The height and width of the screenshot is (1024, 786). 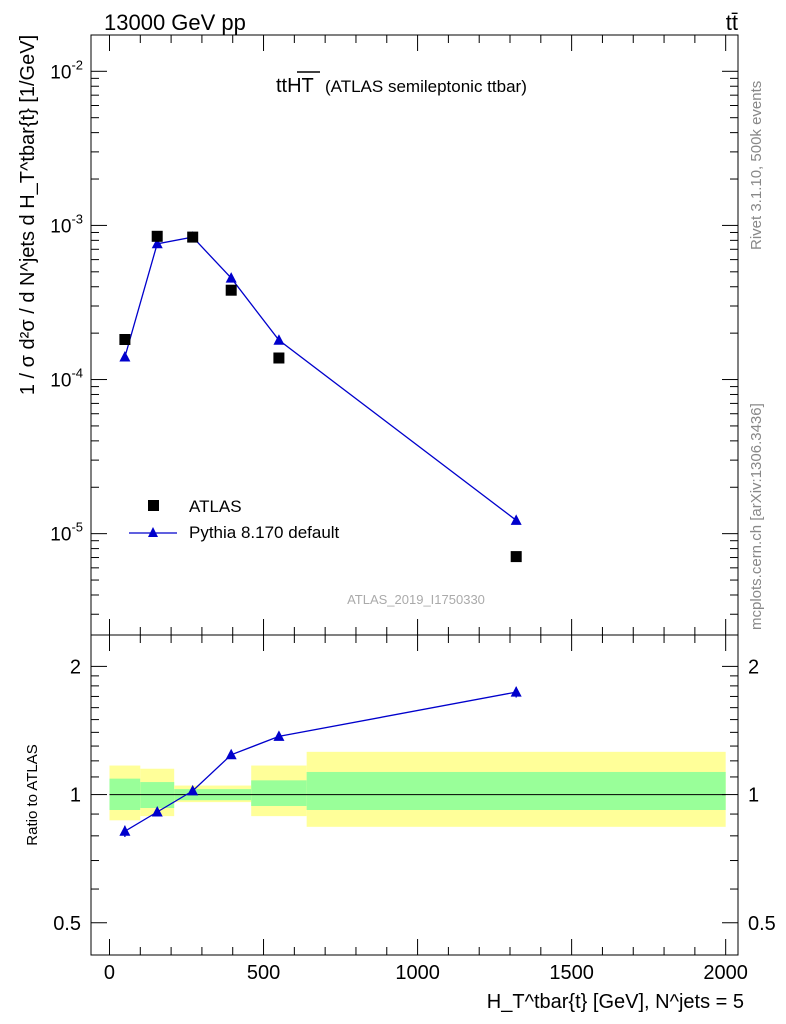 What do you see at coordinates (153, 505) in the screenshot?
I see `legend-atlas-marker` at bounding box center [153, 505].